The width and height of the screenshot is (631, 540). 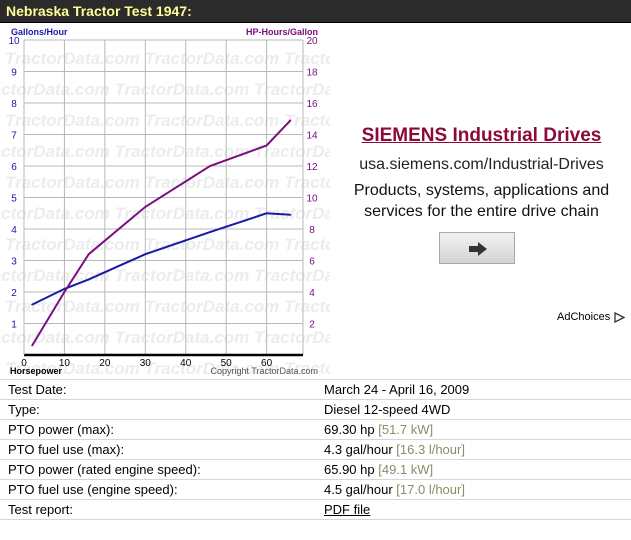 What do you see at coordinates (282, 32) in the screenshot?
I see `y-right-axis-title: HP-Hours/Gallon` at bounding box center [282, 32].